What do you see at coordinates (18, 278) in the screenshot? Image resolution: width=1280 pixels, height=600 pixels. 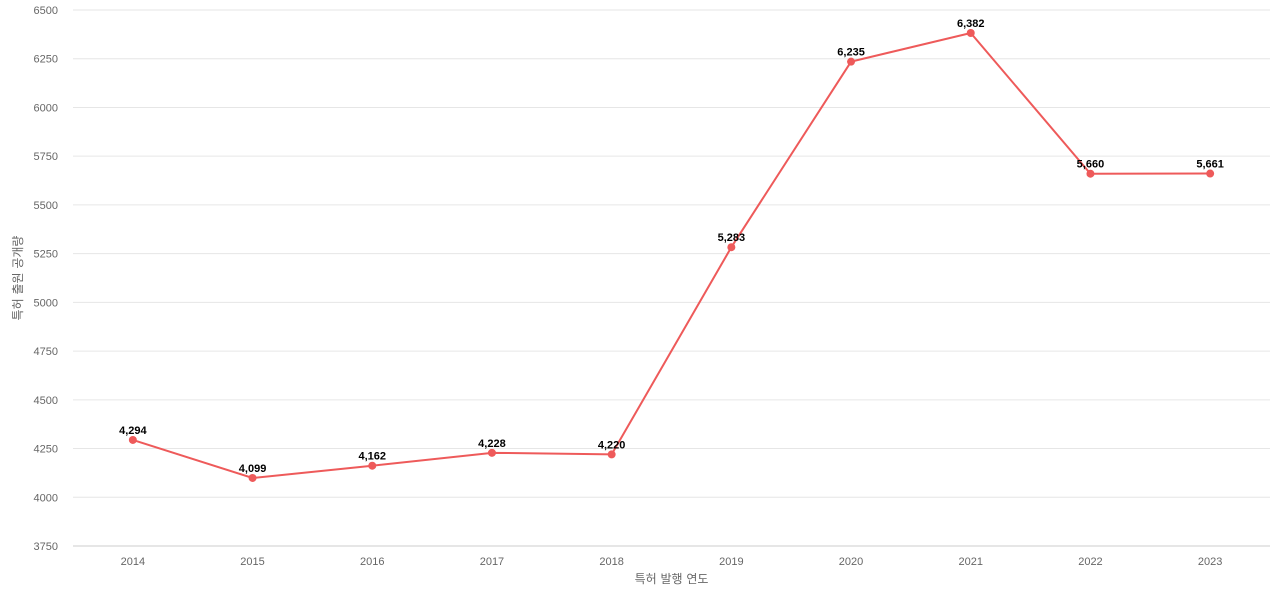 I see `y-axis-title: 특허 출원 공개량` at bounding box center [18, 278].